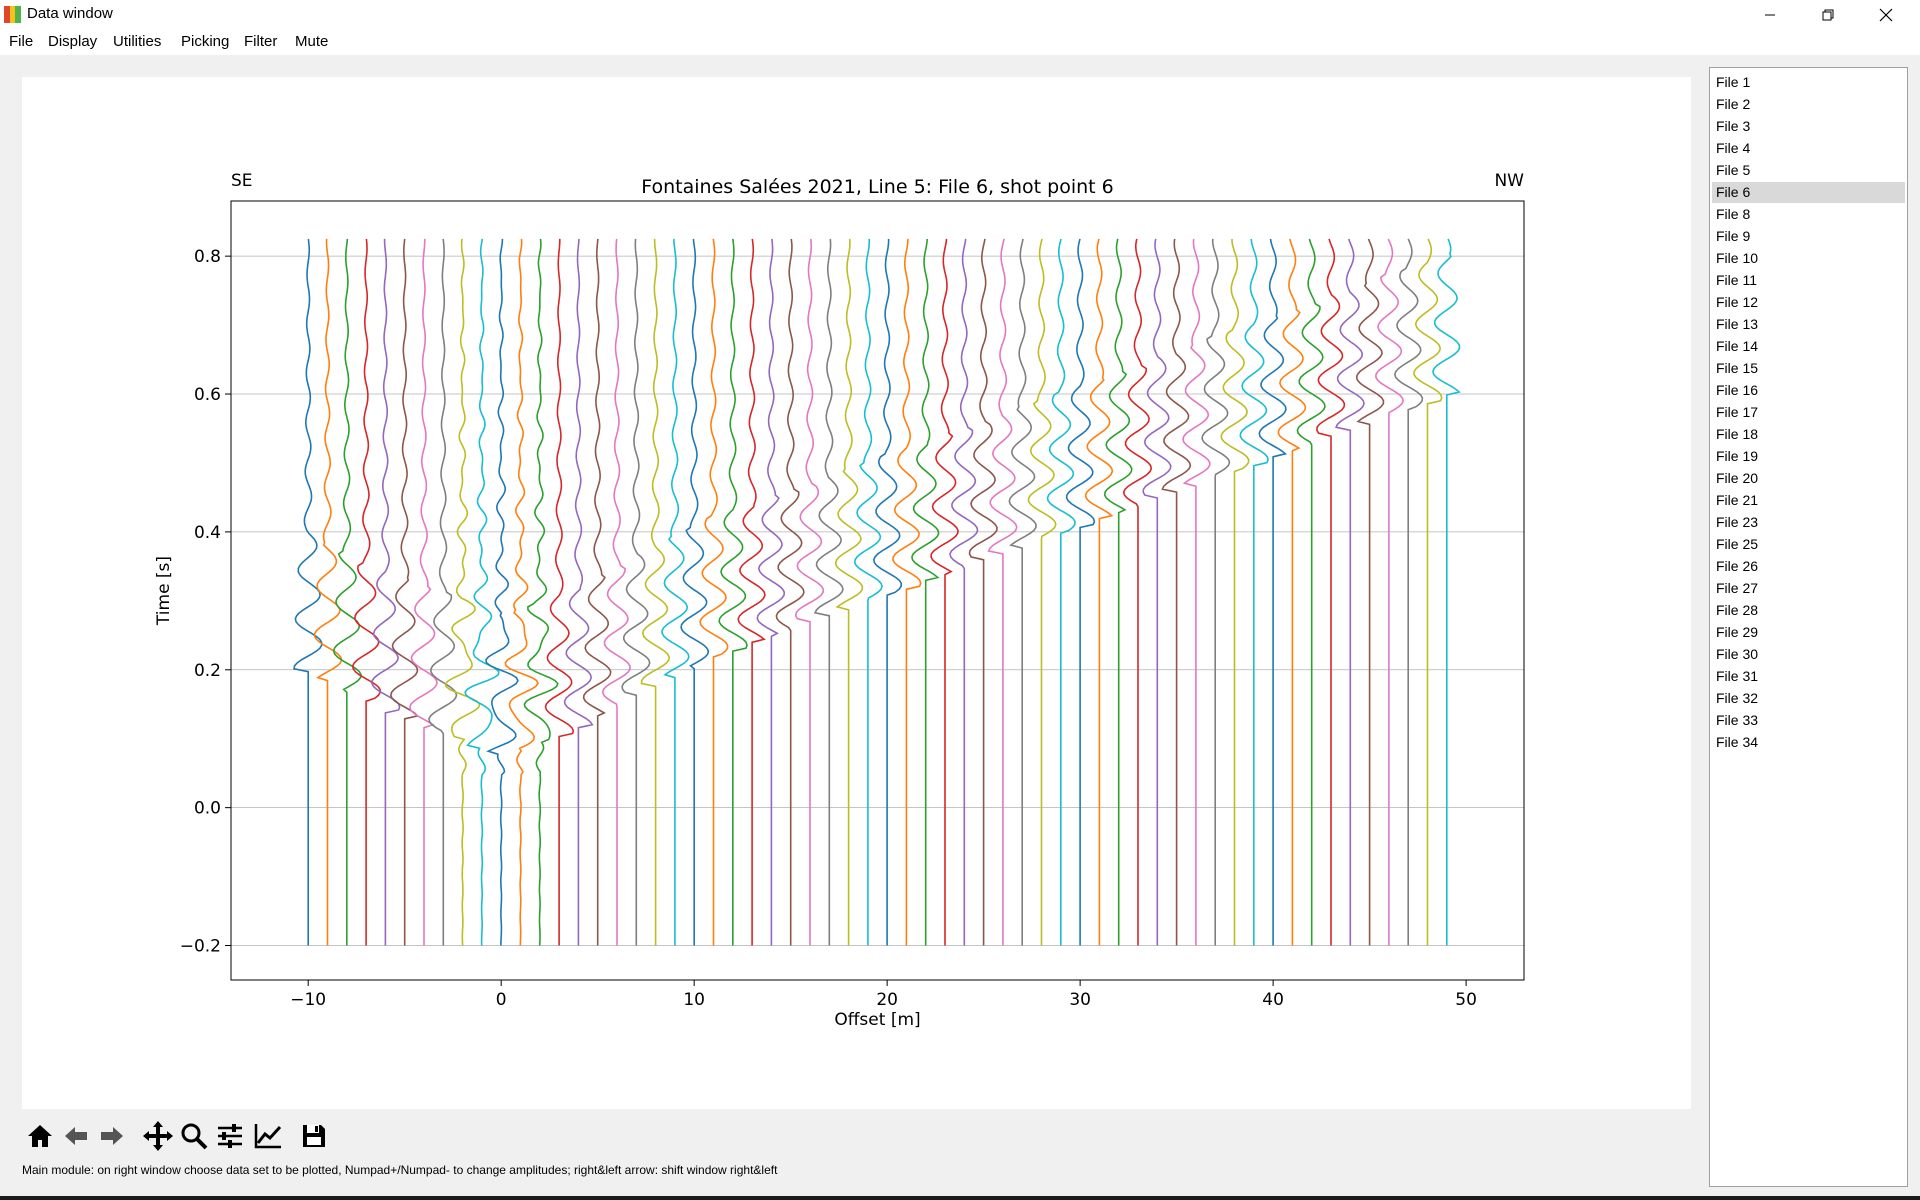 The height and width of the screenshot is (1200, 1920). Describe the element at coordinates (314, 1136) in the screenshot. I see `save-button` at that location.